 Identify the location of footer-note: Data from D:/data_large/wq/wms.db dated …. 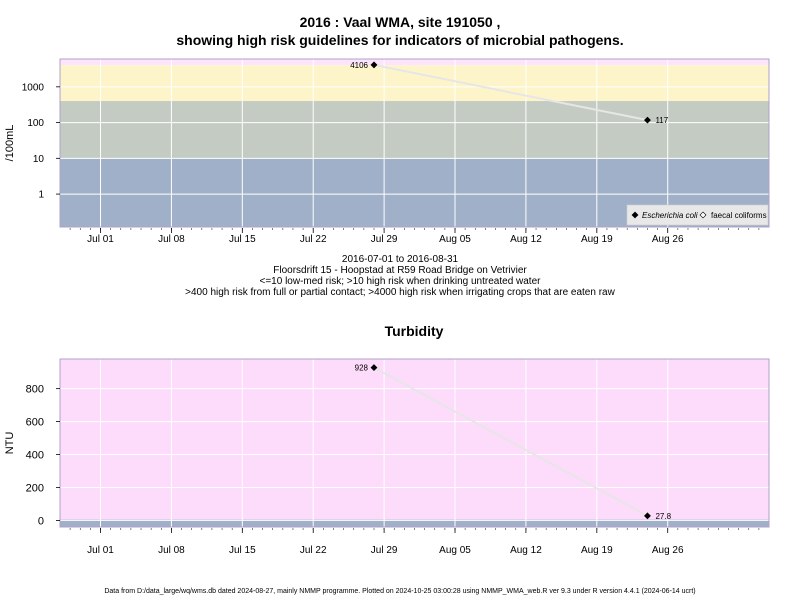
(400, 591).